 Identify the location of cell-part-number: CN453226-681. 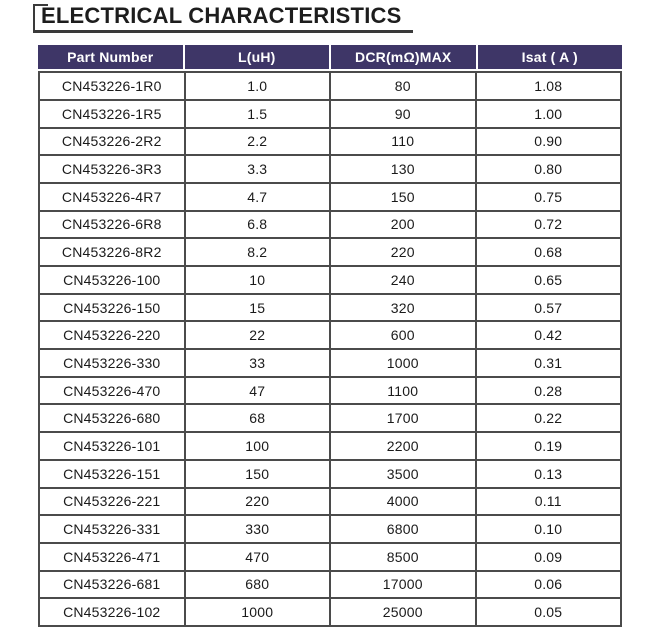
(112, 584).